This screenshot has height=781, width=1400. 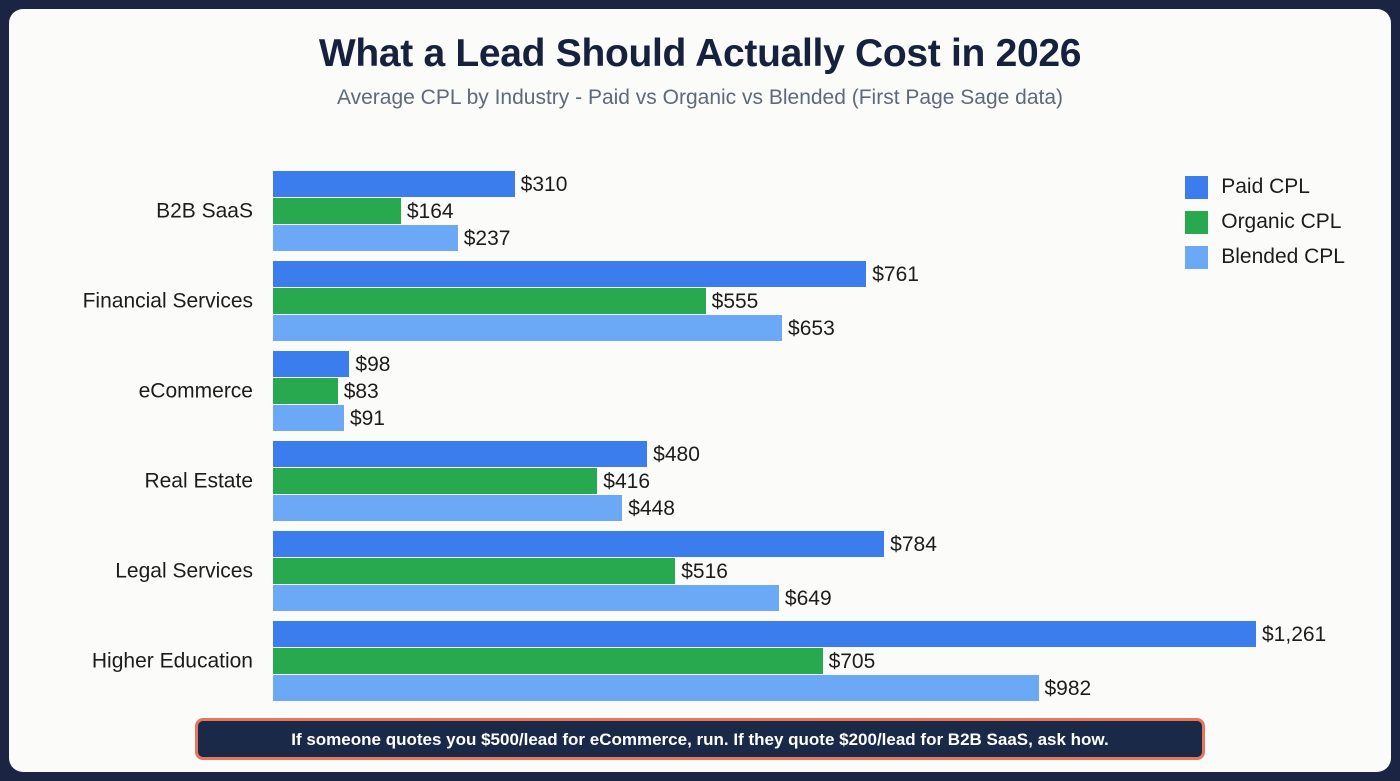 I want to click on bar-group: Higher Education $1,261 $705 $982, so click(x=700, y=661).